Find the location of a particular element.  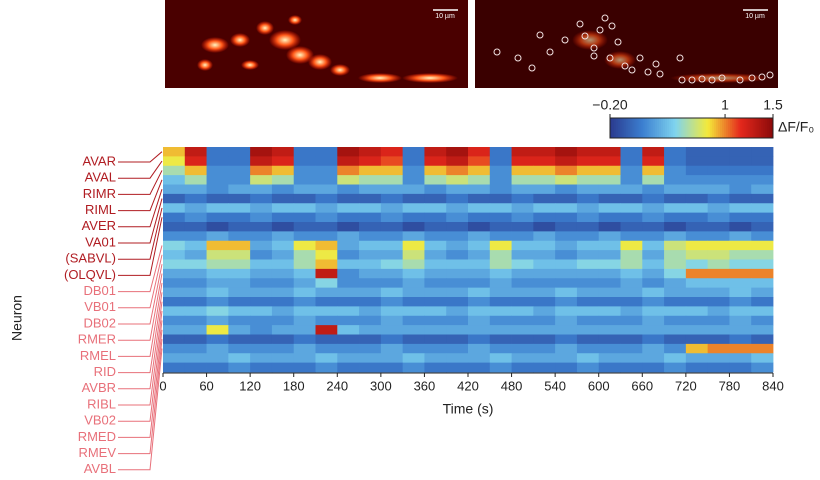

y-axis-label: Neuron is located at coordinates (17, 318).